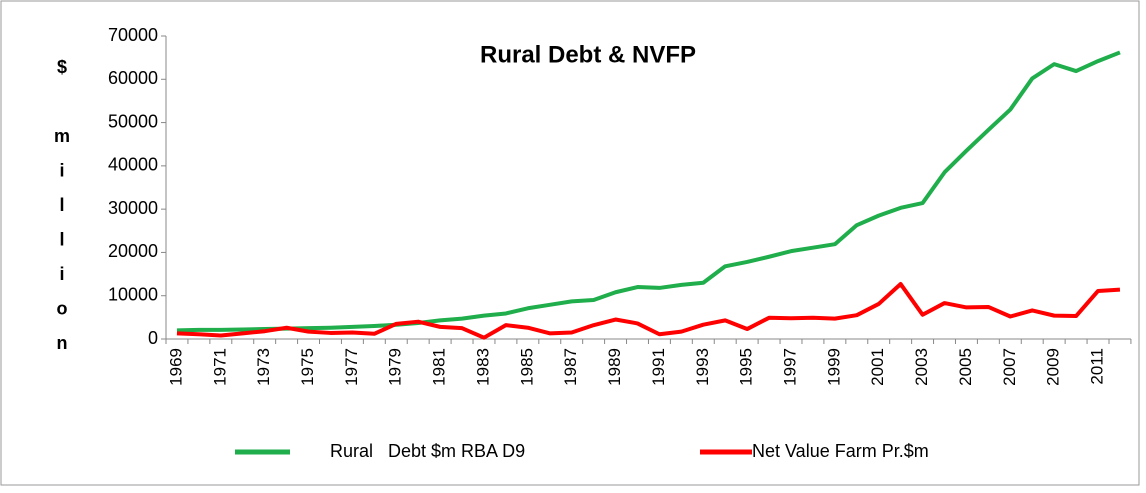 Image resolution: width=1146 pixels, height=493 pixels. I want to click on x-tick-label: 1991, so click(658, 367).